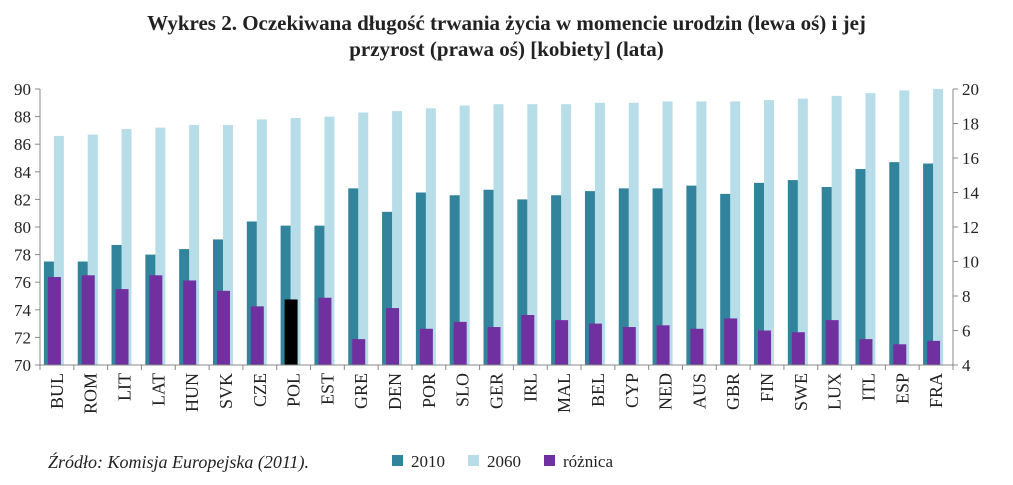 The width and height of the screenshot is (1013, 485). I want to click on bar-2010-gbr, so click(725, 279).